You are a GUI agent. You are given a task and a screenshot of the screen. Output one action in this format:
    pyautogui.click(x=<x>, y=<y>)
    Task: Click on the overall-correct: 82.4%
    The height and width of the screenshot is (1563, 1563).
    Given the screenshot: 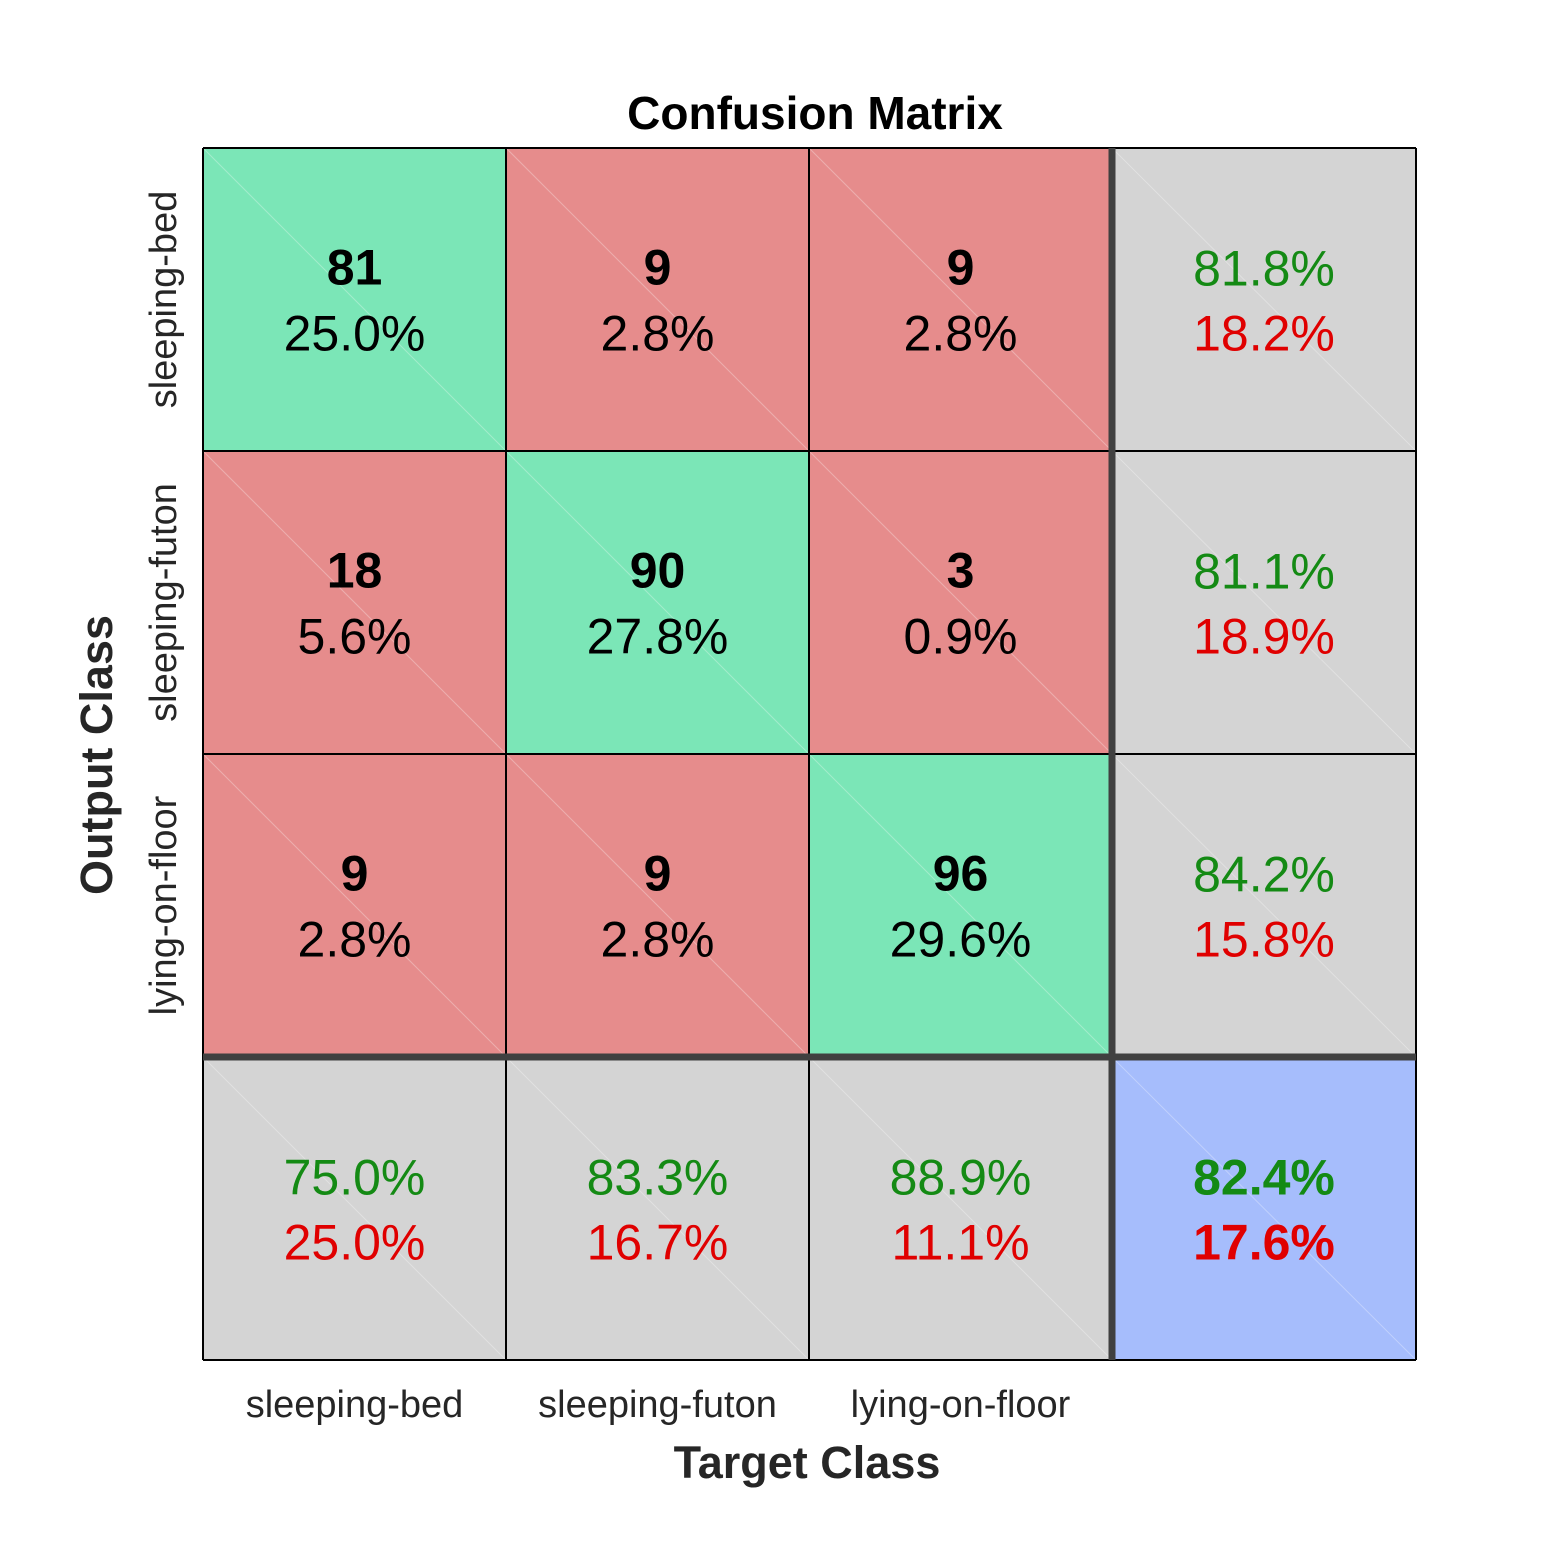 What is the action you would take?
    pyautogui.click(x=1264, y=1178)
    